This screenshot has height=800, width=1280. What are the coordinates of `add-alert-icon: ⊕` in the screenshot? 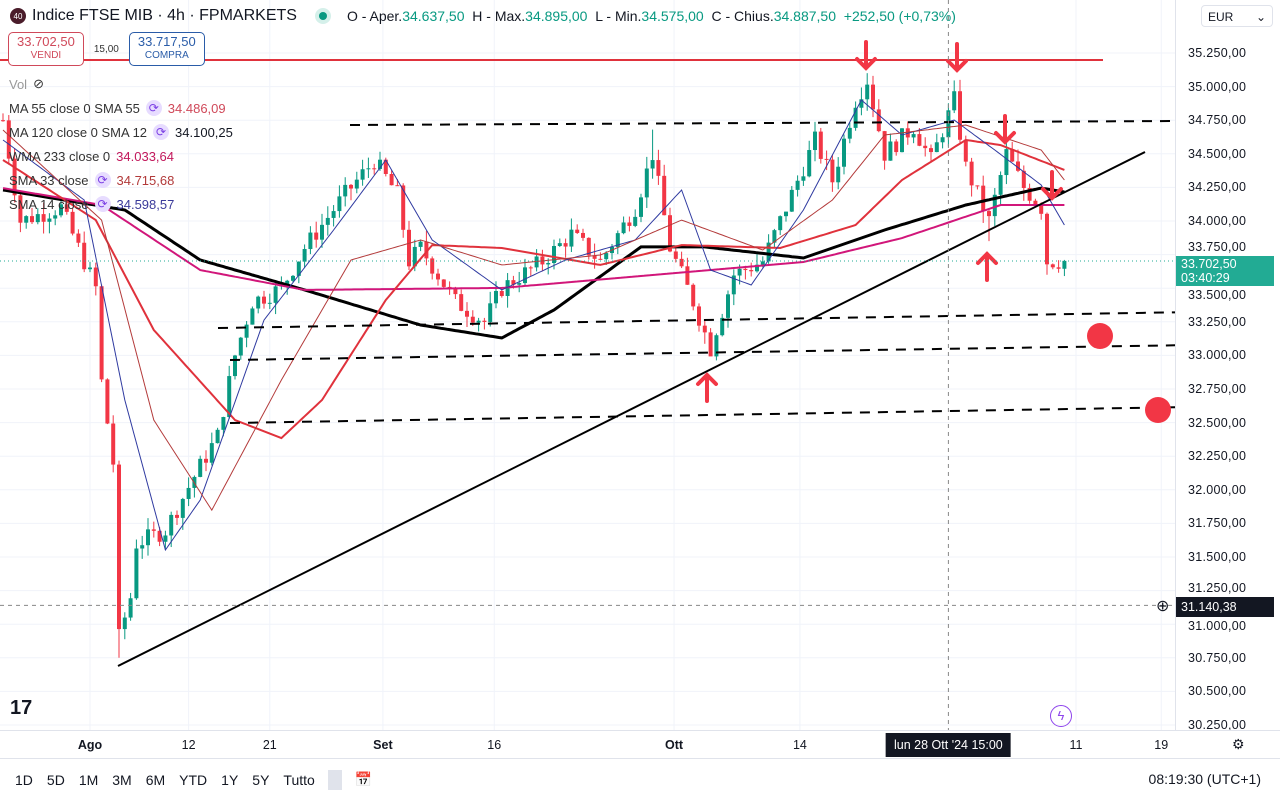 It's located at (1163, 606).